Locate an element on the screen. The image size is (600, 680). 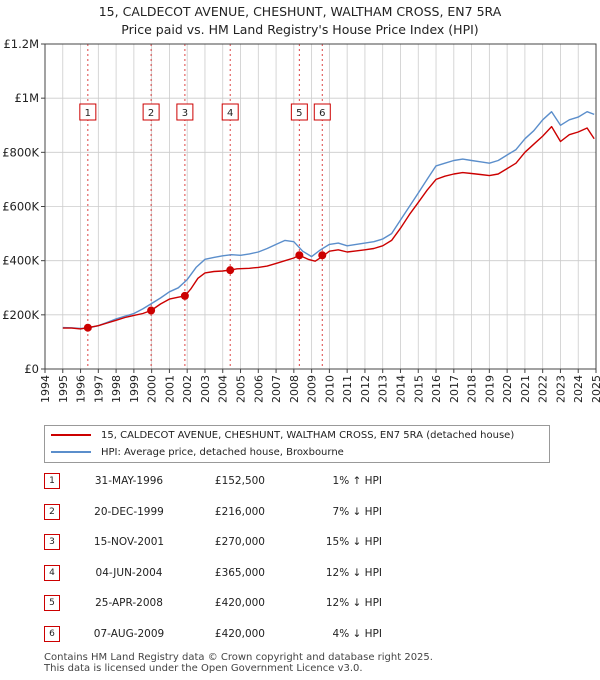
table-row: 2 20-DEC-1999 £216,000 7% ↓ HPI is located at coordinates (304, 513).